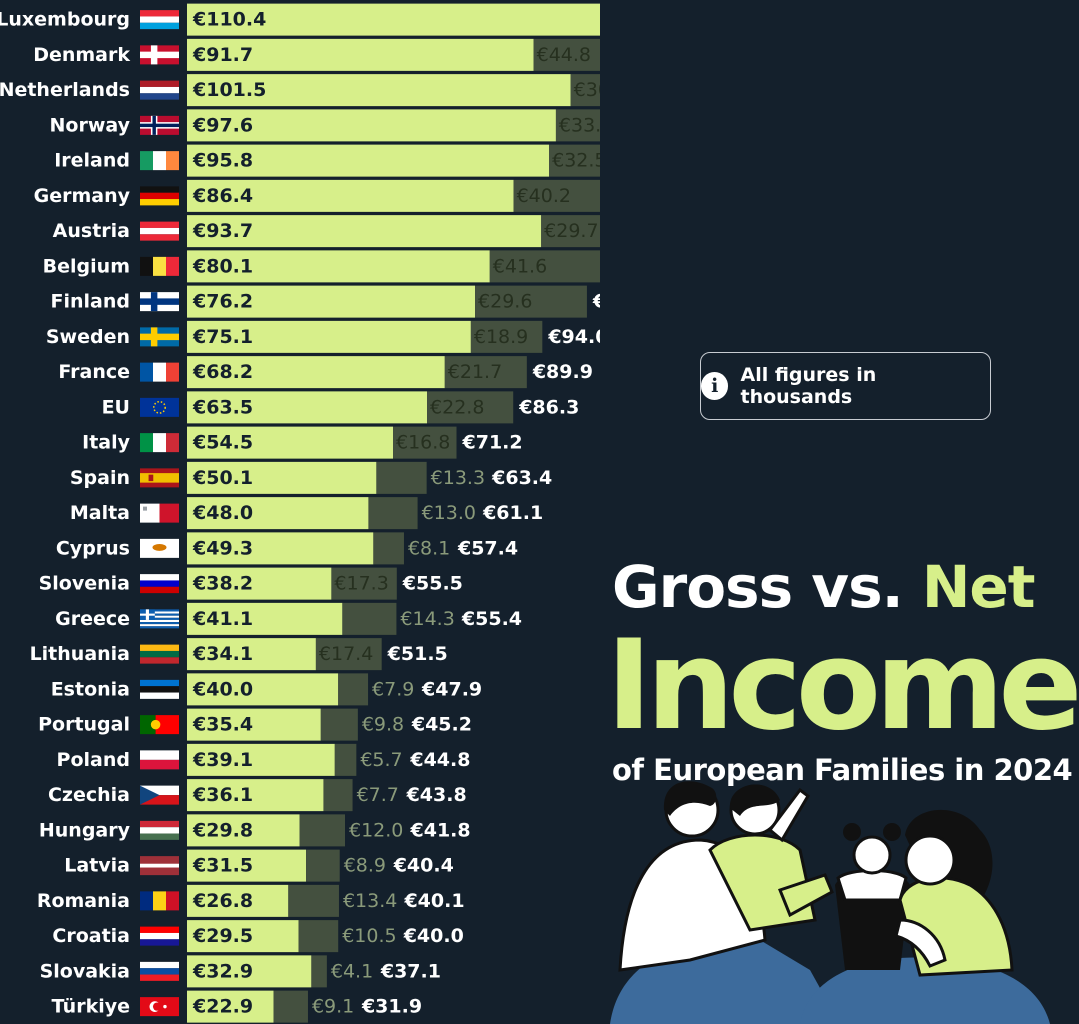  I want to click on gross-value-label: €71.2, so click(492, 443).